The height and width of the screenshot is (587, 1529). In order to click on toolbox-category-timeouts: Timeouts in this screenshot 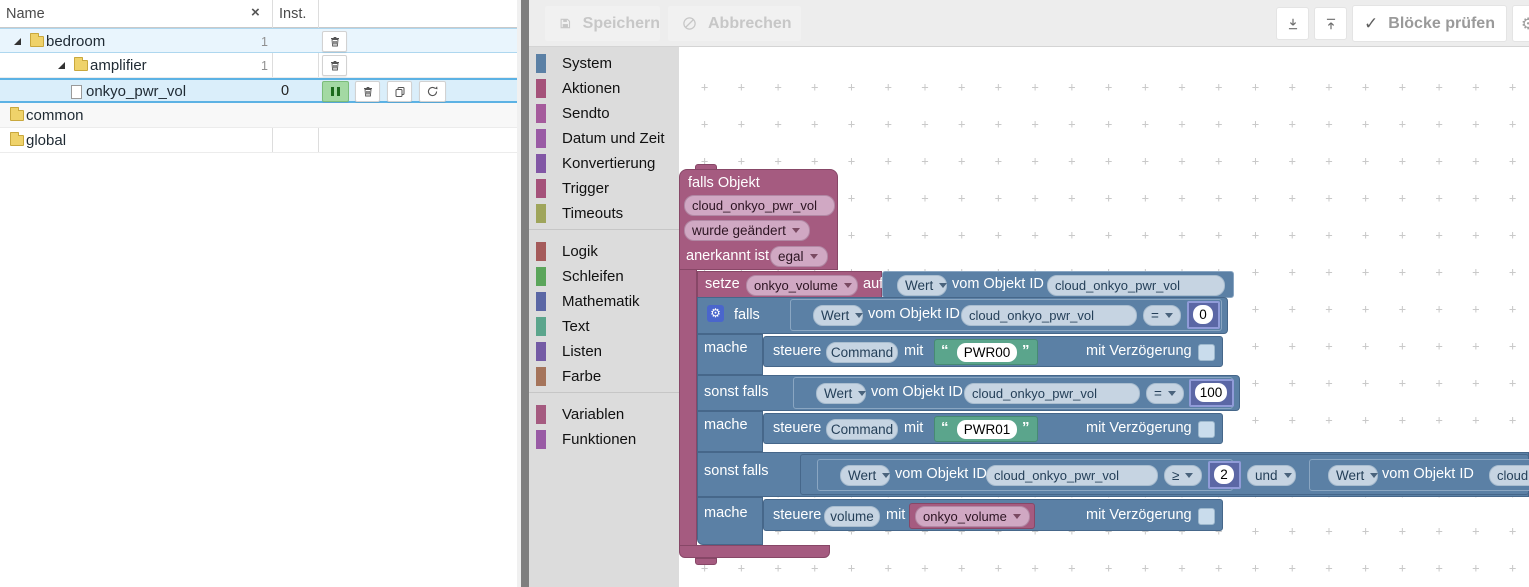, I will do `click(604, 213)`.